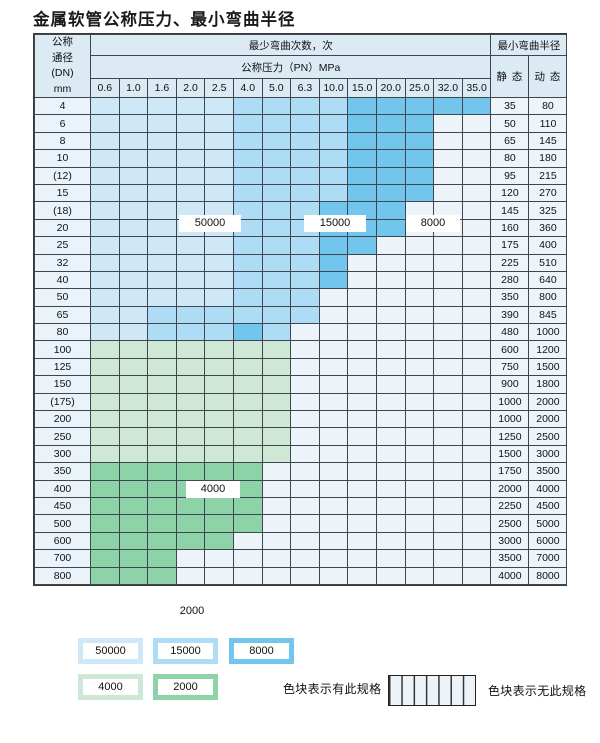  What do you see at coordinates (362, 454) in the screenshot?
I see `cell-r20-c9` at bounding box center [362, 454].